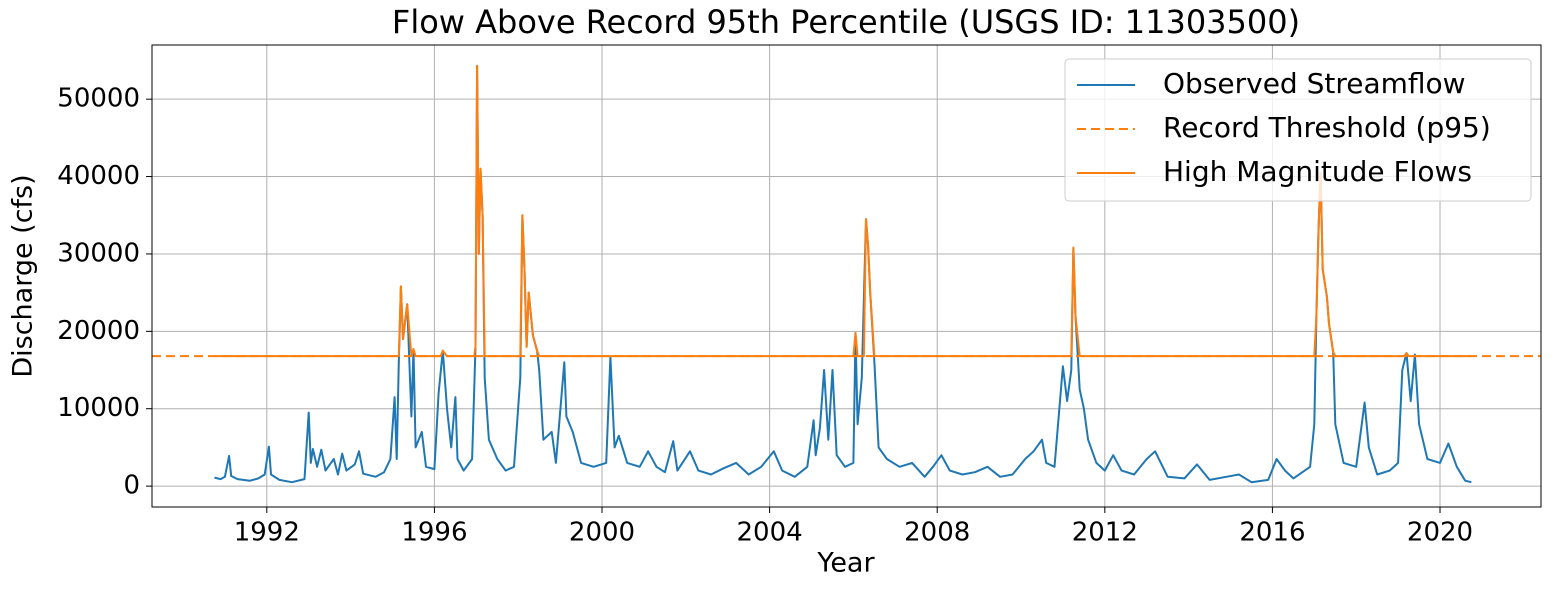  What do you see at coordinates (98, 99) in the screenshot?
I see `y-tick-label: 50000` at bounding box center [98, 99].